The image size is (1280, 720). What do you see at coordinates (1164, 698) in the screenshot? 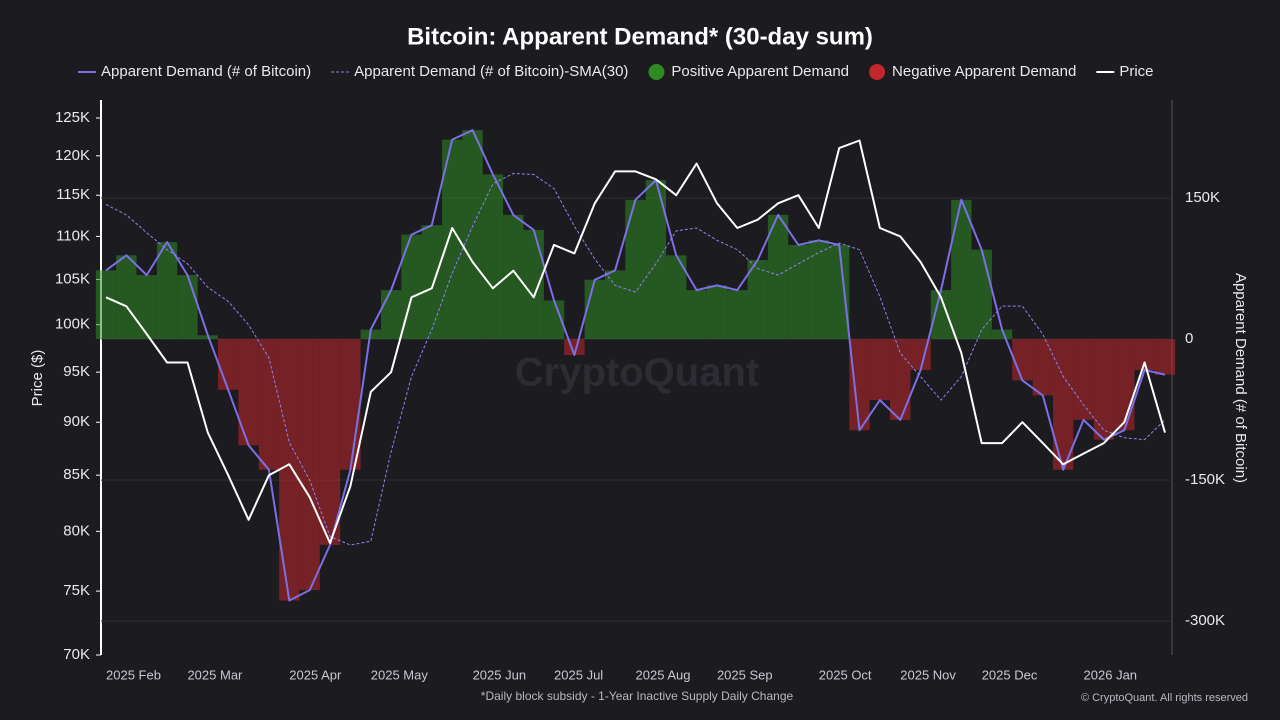
I see `copyright: © CryptoQuant. All rights reserved` at bounding box center [1164, 698].